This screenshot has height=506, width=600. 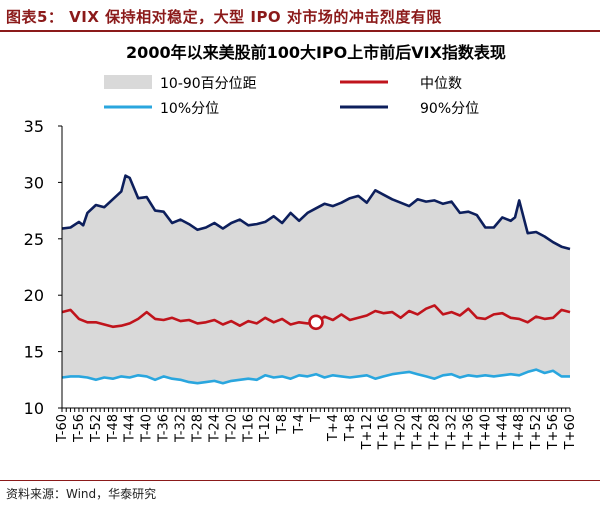 What do you see at coordinates (265, 428) in the screenshot?
I see `x-tick-label: T-12` at bounding box center [265, 428].